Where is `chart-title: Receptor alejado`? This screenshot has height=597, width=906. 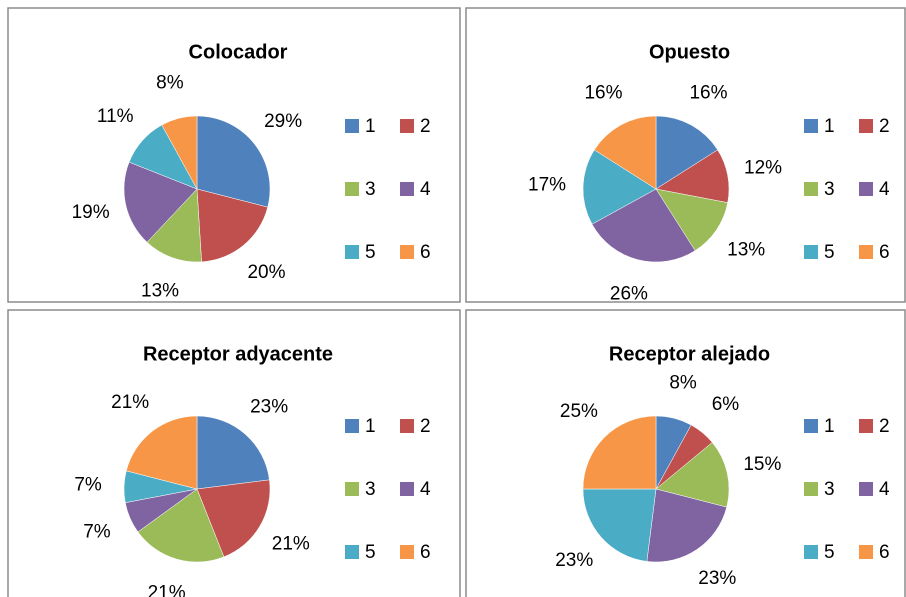 chart-title: Receptor alejado is located at coordinates (689, 354).